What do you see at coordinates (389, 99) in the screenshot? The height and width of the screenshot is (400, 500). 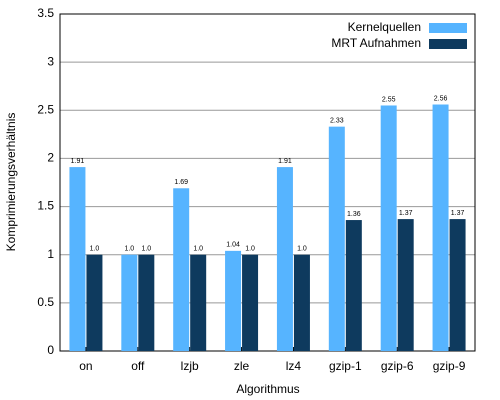 I see `value-label: 2.55` at bounding box center [389, 99].